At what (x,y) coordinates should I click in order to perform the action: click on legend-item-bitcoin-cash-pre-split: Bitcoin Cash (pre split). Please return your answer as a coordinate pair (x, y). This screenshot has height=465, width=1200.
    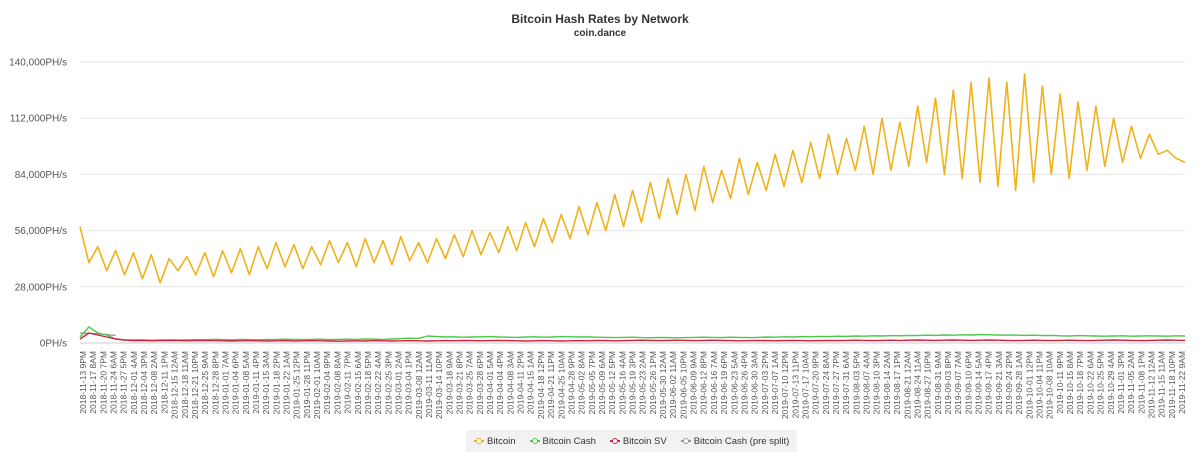
    Looking at the image, I should click on (735, 441).